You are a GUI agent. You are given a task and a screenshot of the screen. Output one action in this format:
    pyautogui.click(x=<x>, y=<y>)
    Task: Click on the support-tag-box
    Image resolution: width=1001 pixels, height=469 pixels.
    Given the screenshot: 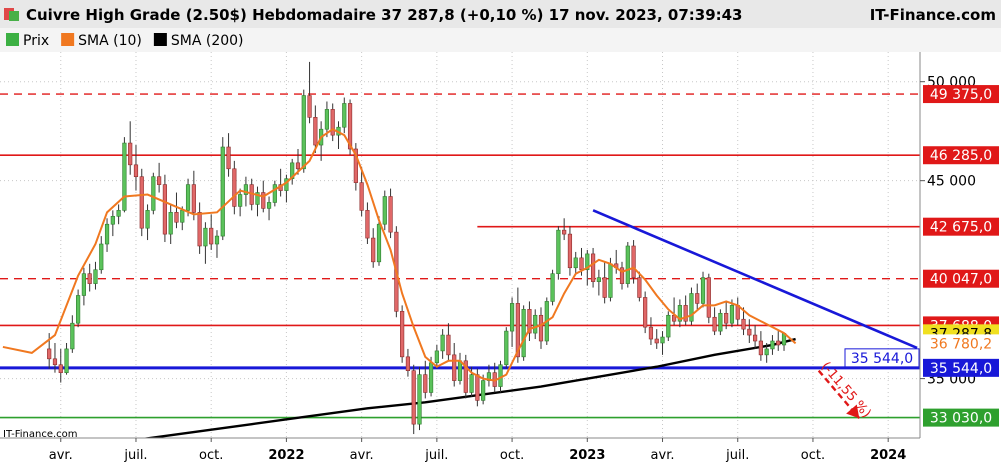 What is the action you would take?
    pyautogui.click(x=882, y=358)
    